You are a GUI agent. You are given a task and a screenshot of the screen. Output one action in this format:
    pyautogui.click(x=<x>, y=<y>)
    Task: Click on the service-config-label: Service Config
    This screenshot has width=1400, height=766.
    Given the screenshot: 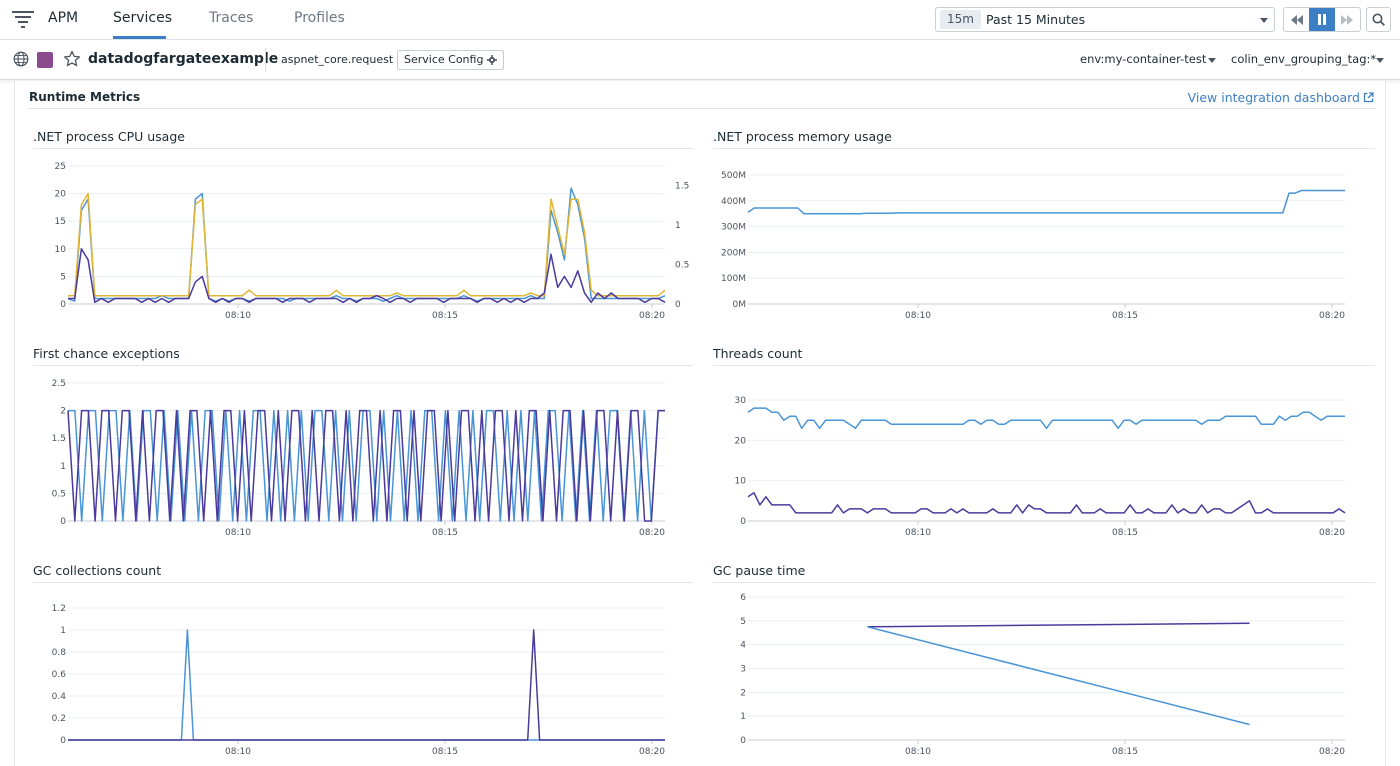 What is the action you would take?
    pyautogui.click(x=444, y=59)
    